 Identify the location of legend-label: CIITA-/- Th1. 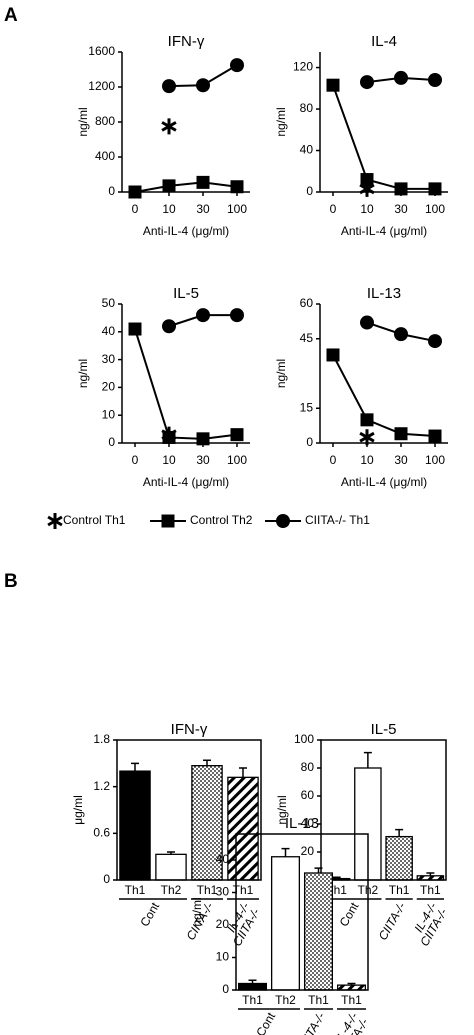
(337, 520).